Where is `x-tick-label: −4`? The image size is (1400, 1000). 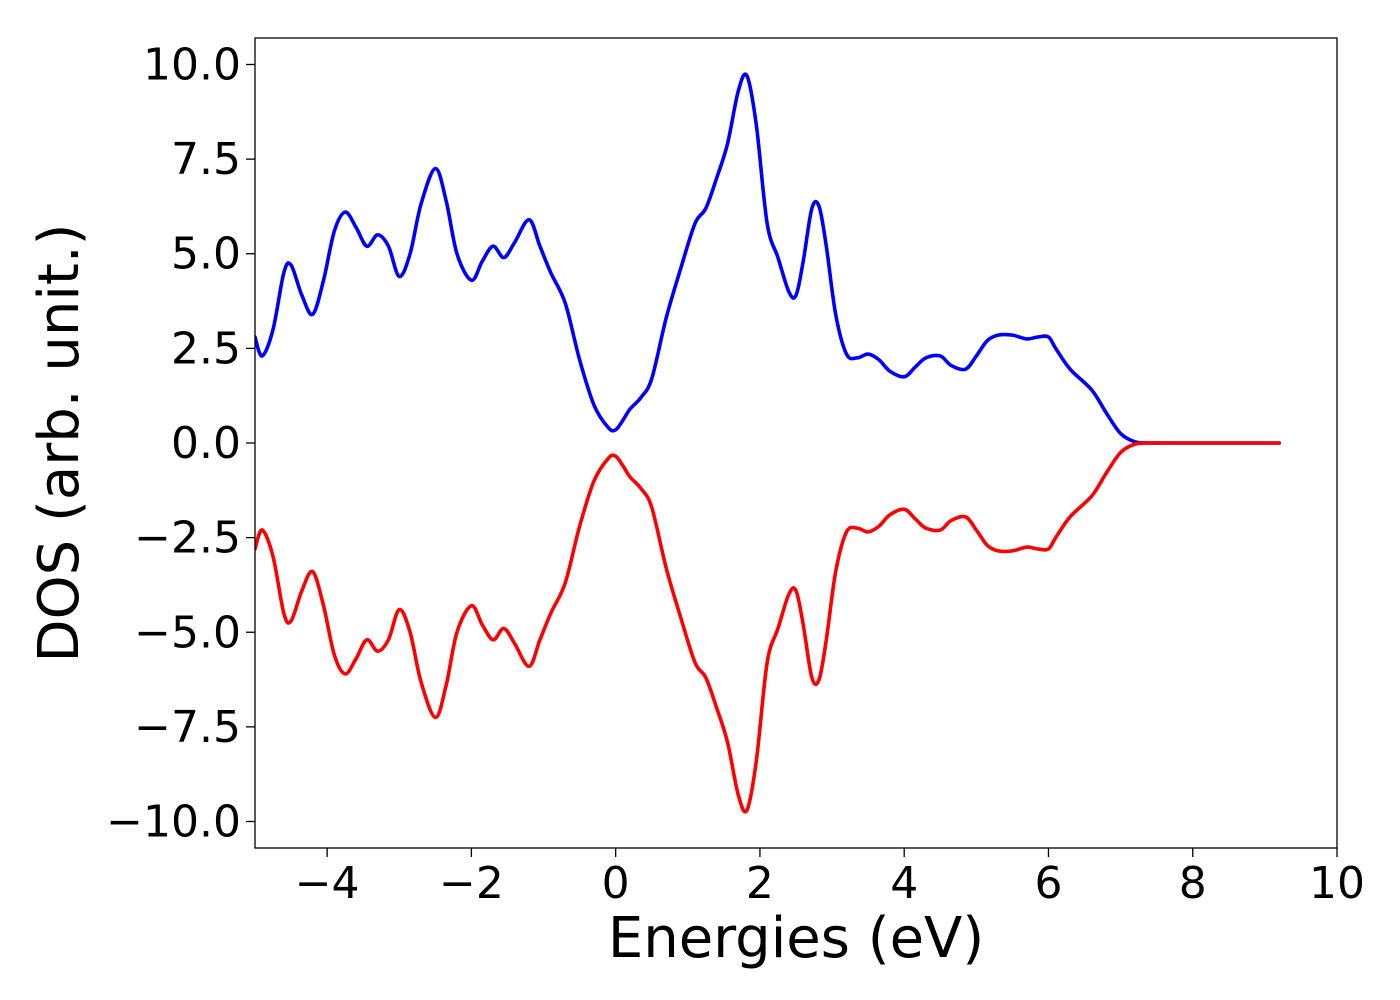
x-tick-label: −4 is located at coordinates (327, 883).